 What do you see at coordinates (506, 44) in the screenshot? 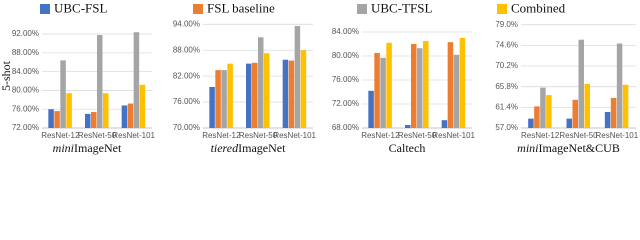
I see `y-tick-label: 74.6%` at bounding box center [506, 44].